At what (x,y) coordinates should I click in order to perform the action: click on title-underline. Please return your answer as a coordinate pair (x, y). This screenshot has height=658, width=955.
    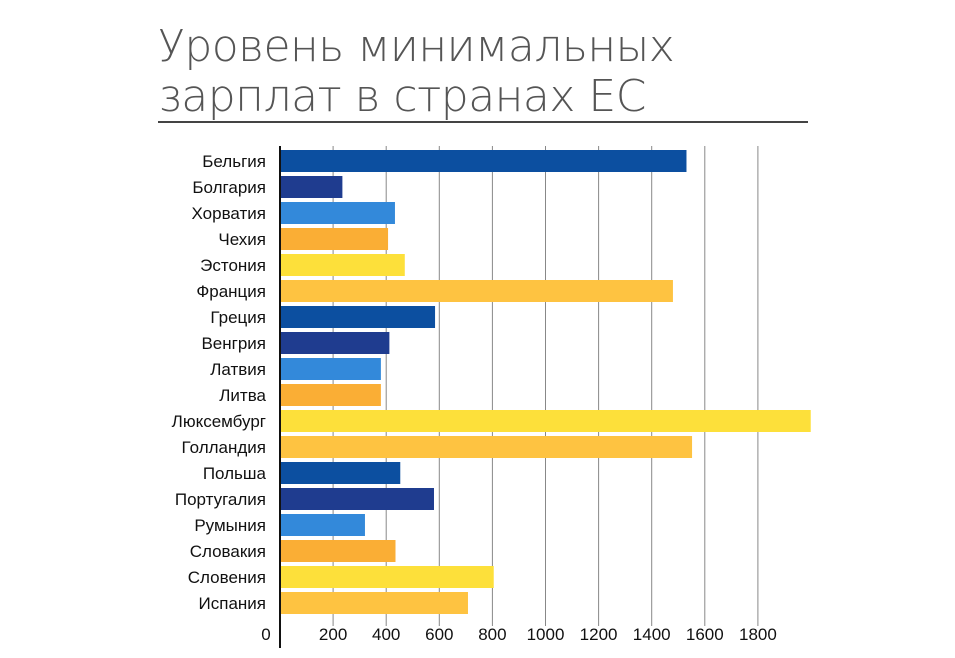
    Looking at the image, I should click on (483, 122).